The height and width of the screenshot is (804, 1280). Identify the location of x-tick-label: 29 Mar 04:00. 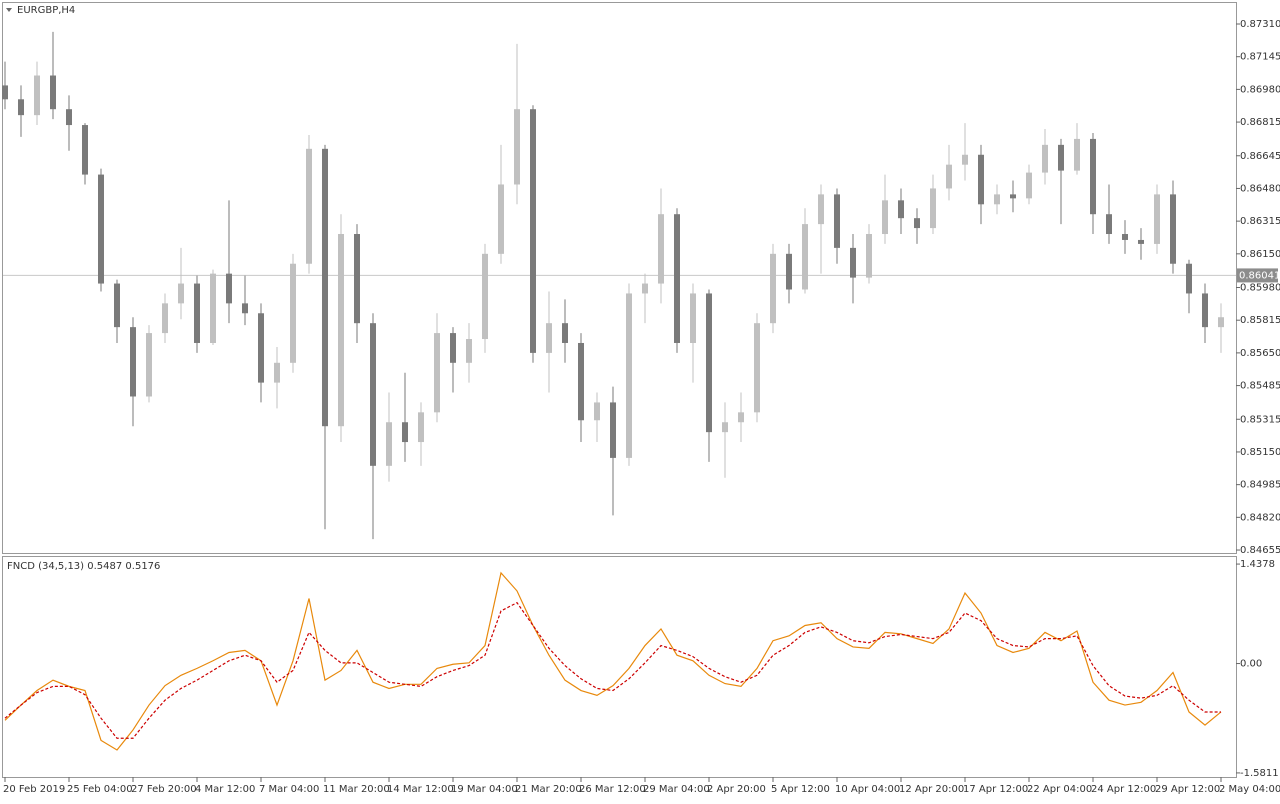
(676, 789).